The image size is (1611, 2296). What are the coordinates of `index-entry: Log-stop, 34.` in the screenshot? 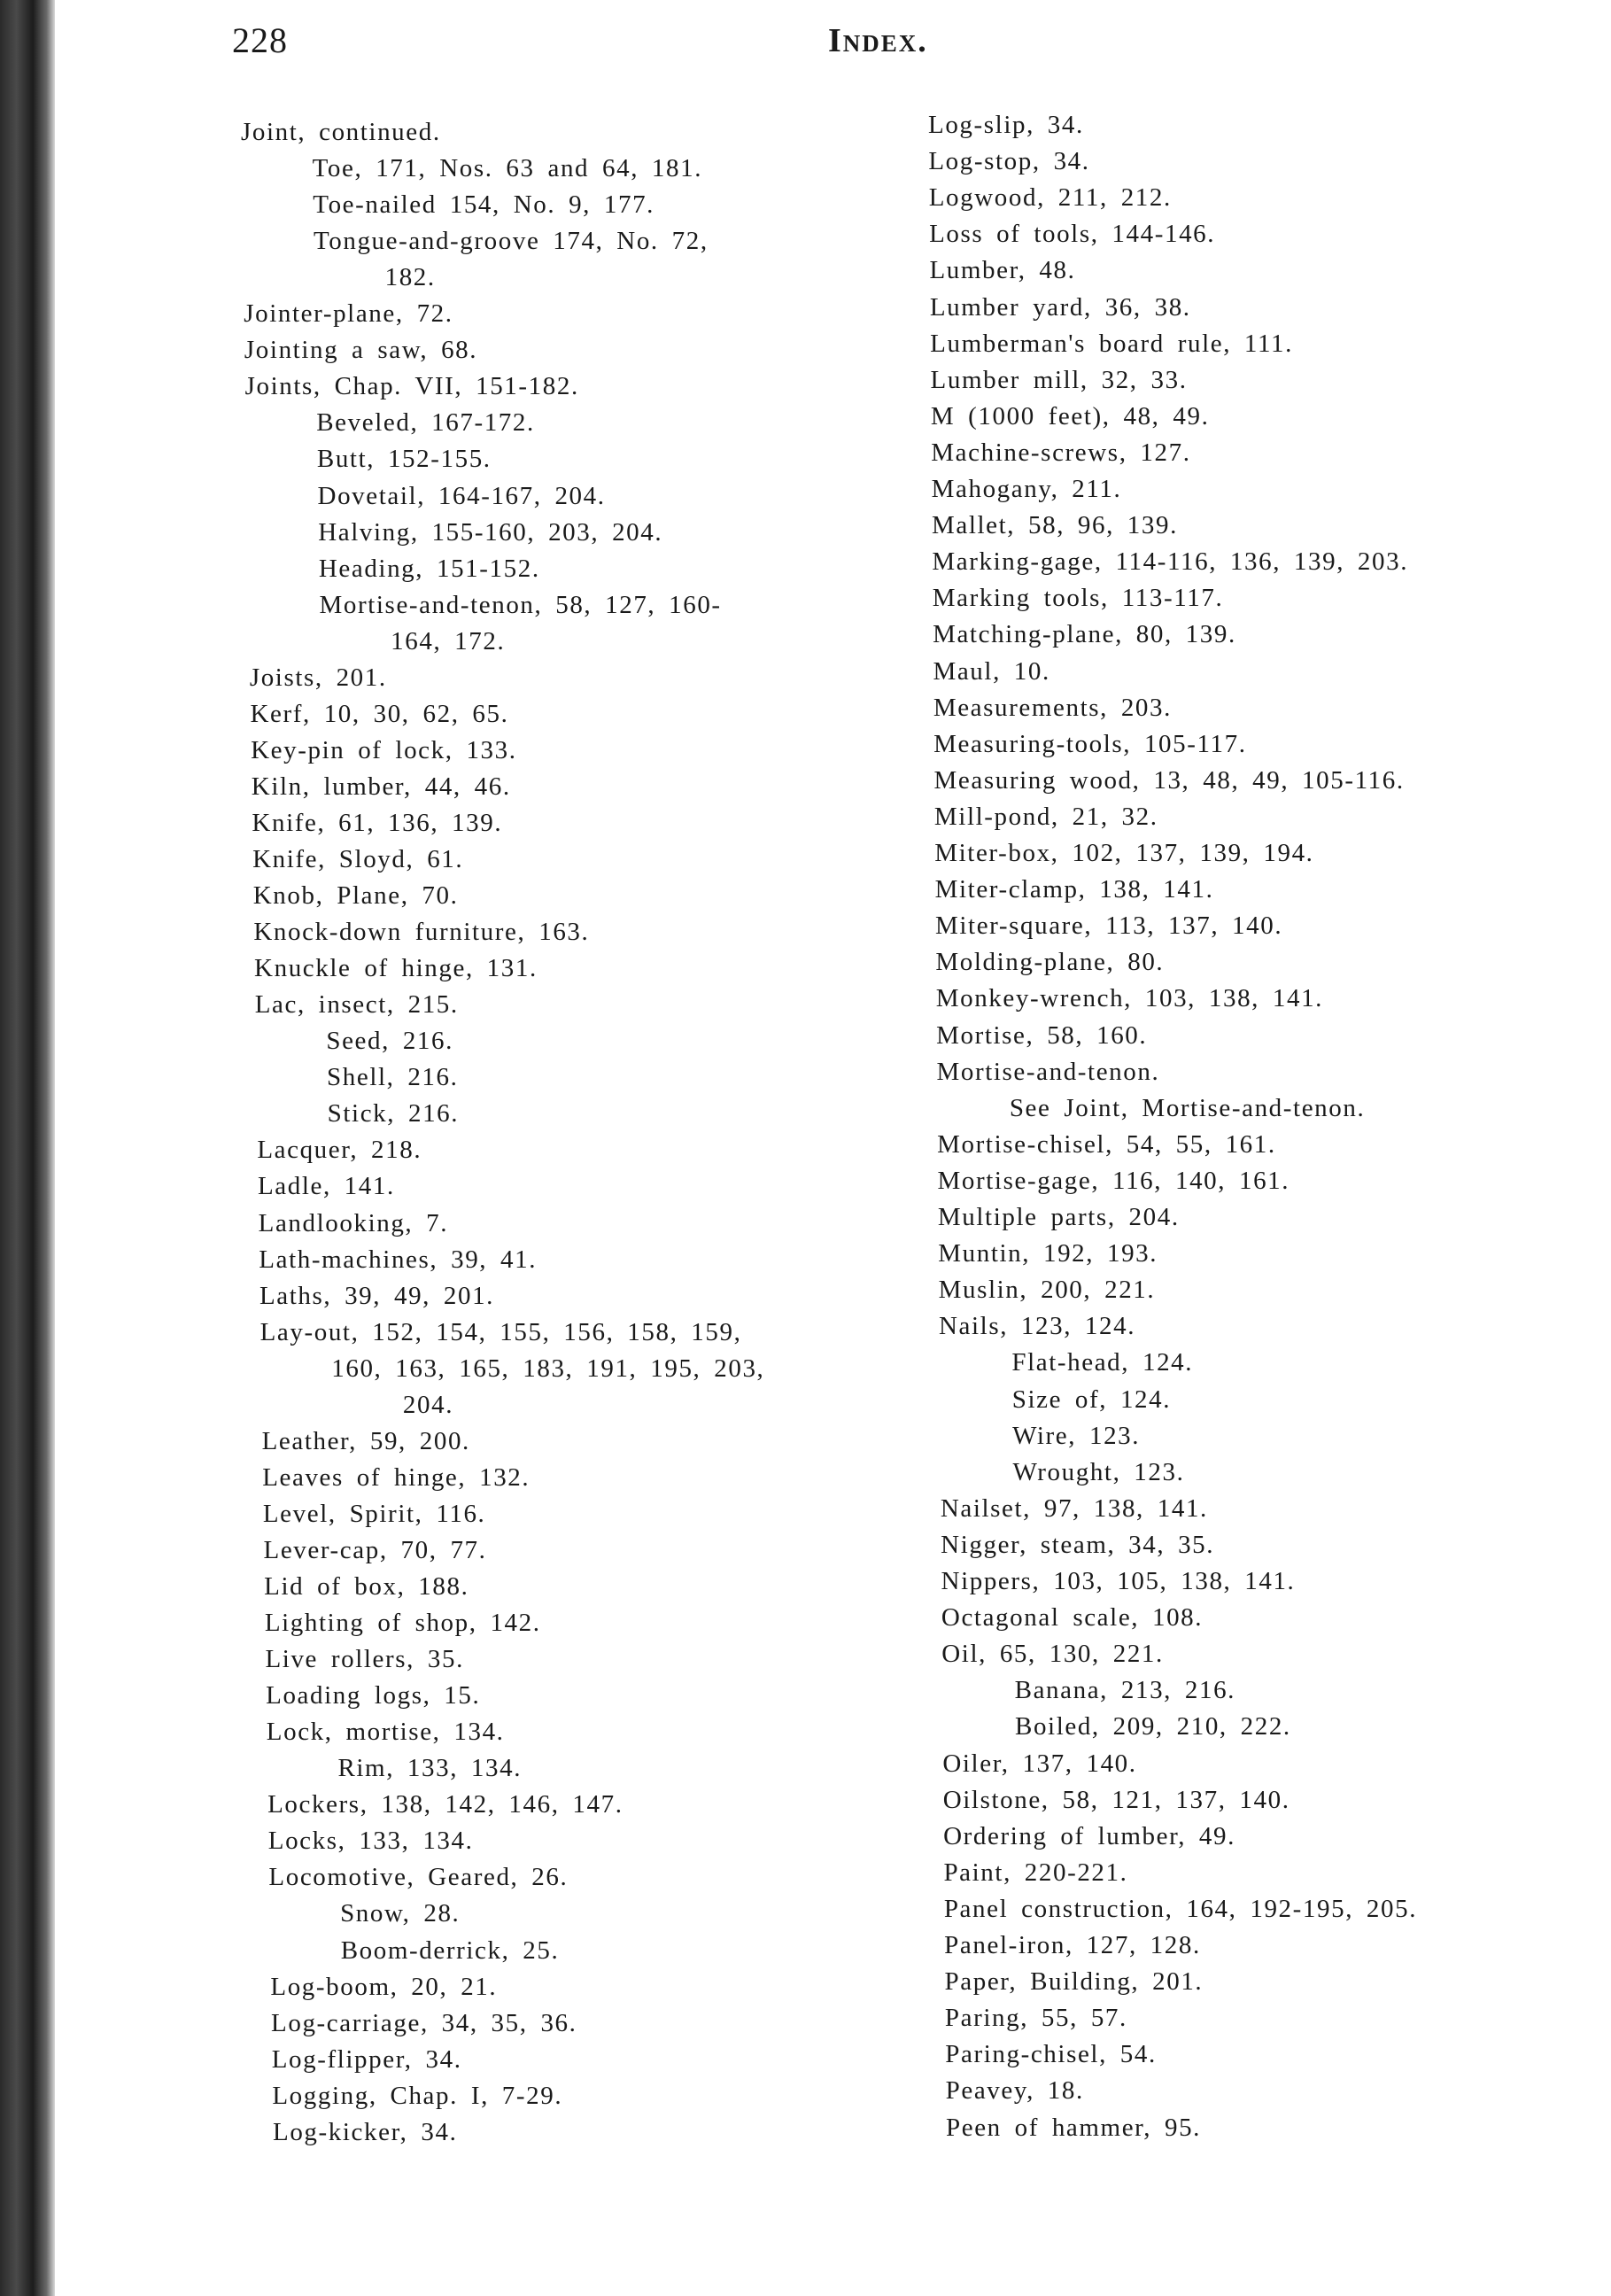 It's located at (1009, 162).